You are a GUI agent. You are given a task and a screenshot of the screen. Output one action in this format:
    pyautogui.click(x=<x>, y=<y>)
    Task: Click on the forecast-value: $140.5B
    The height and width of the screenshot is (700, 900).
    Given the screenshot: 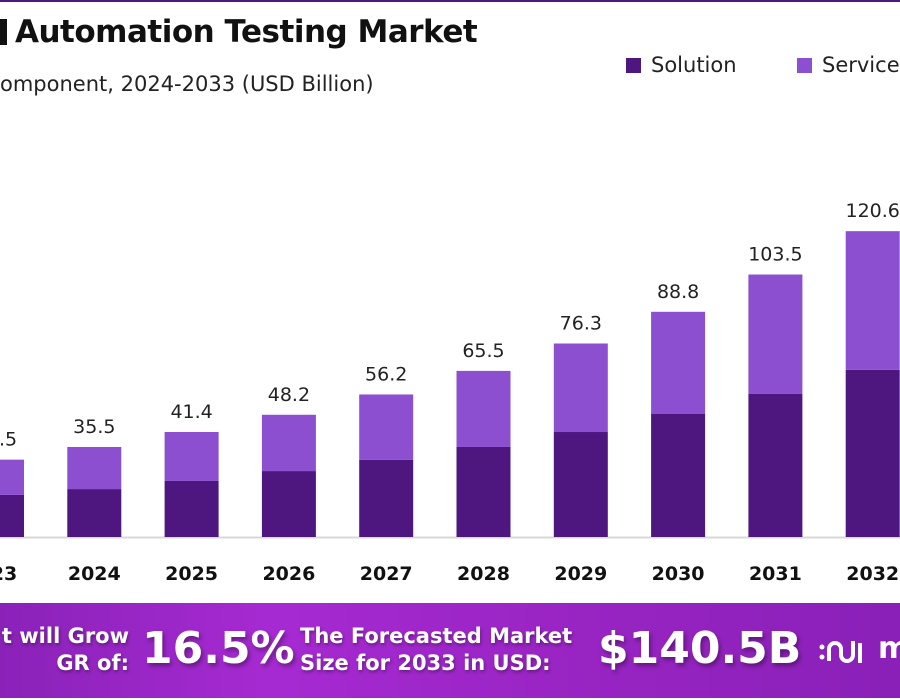 What is the action you would take?
    pyautogui.click(x=700, y=648)
    